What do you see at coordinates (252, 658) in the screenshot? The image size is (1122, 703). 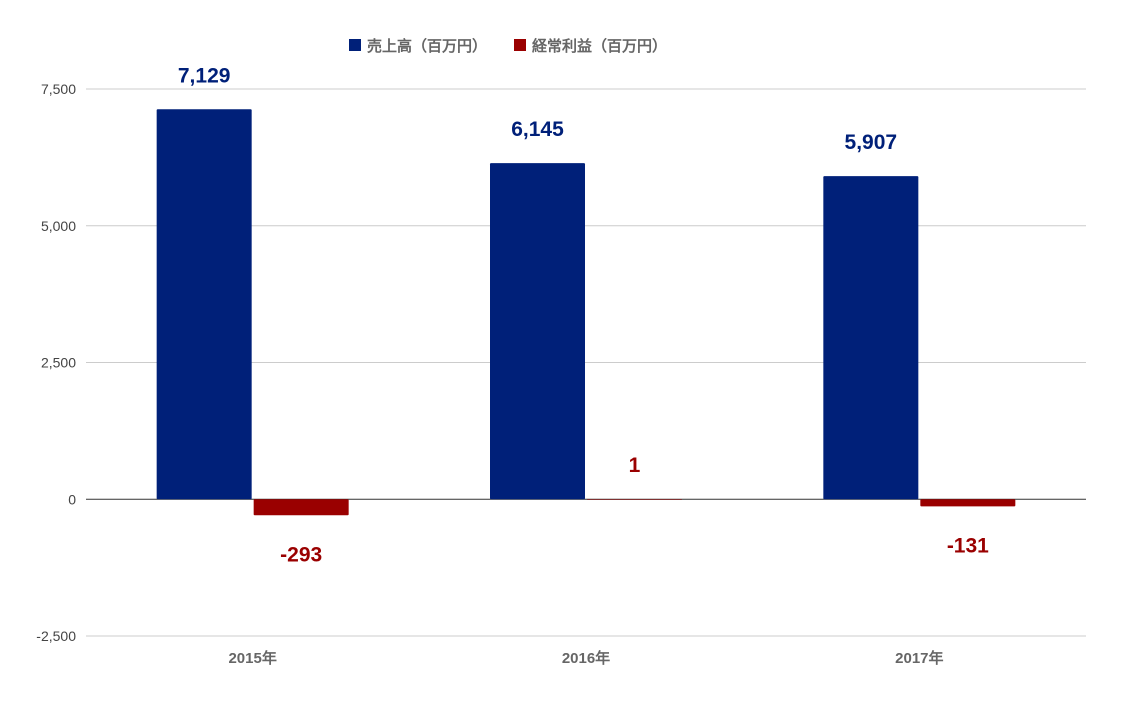 I see `x-tick-label: 2015年` at bounding box center [252, 658].